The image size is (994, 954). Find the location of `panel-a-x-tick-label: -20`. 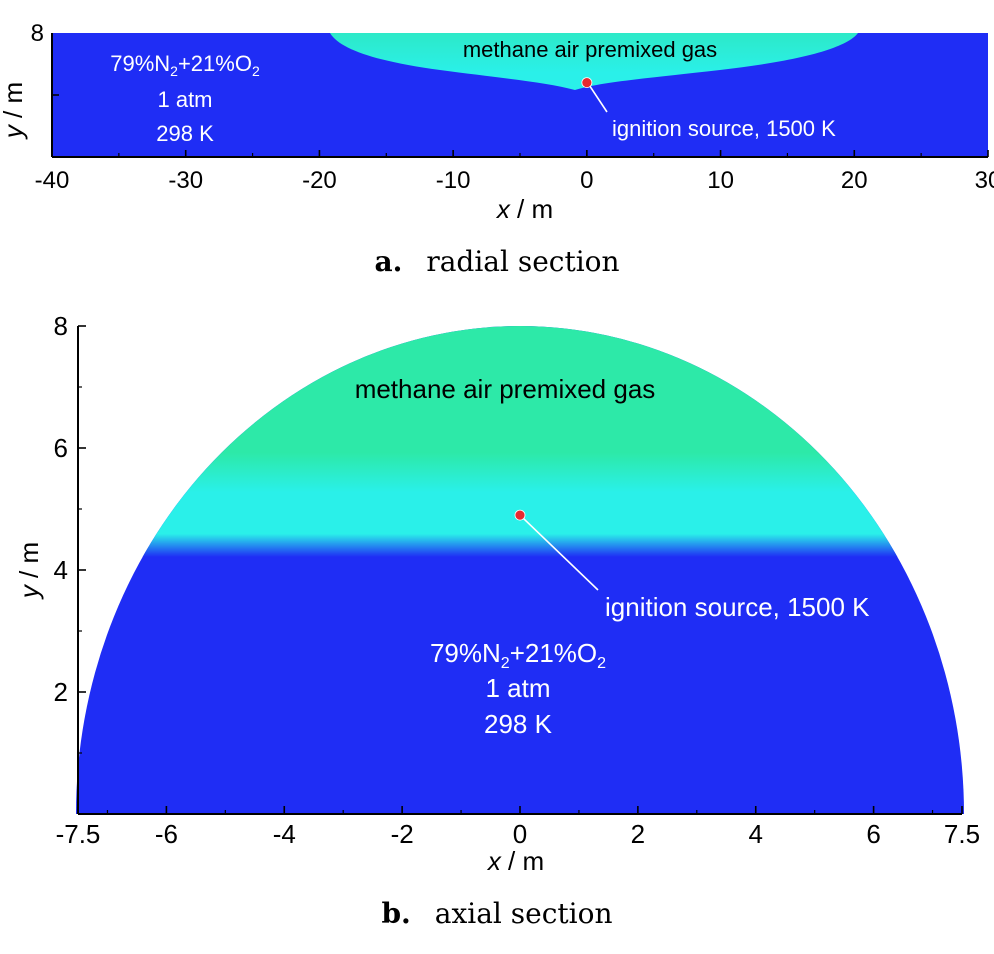

panel-a-x-tick-label: -20 is located at coordinates (319, 180).